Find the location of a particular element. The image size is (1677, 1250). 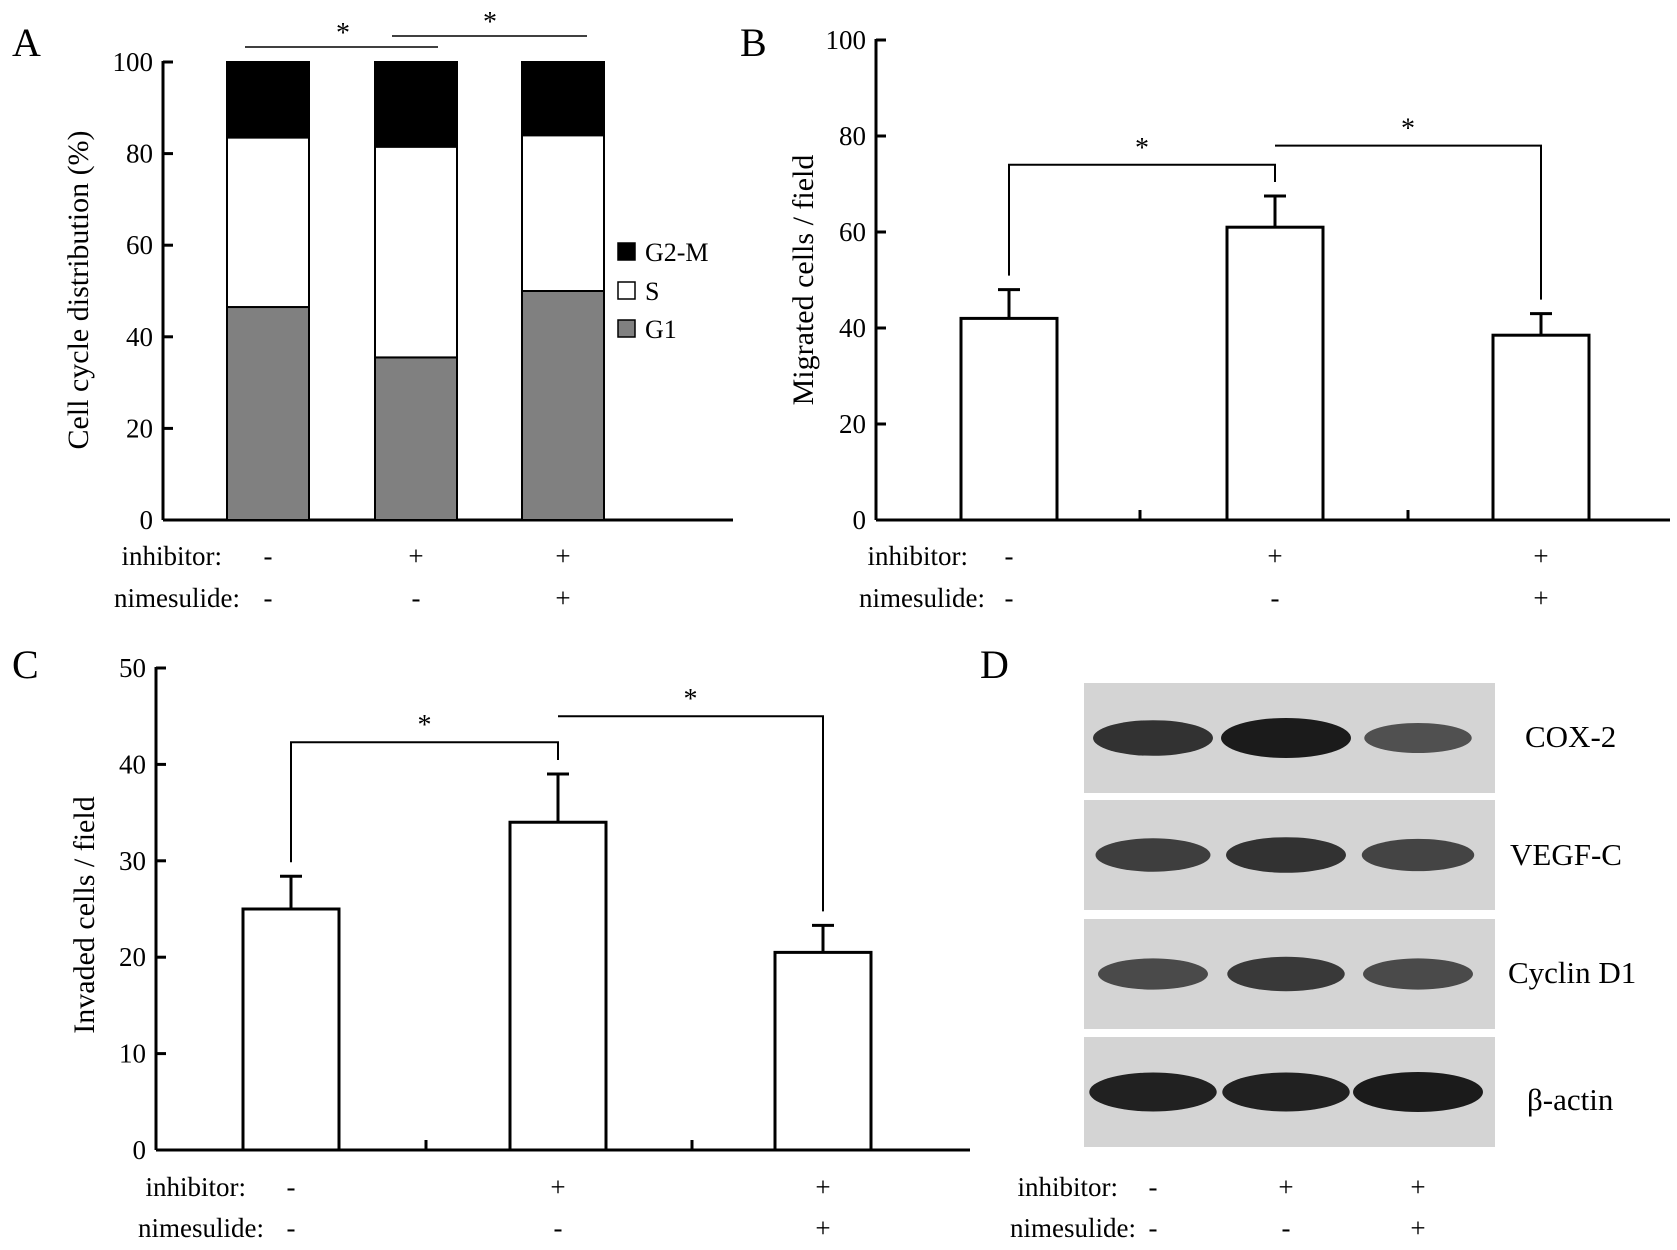

nimesulide-value-b: + is located at coordinates (1540, 598).